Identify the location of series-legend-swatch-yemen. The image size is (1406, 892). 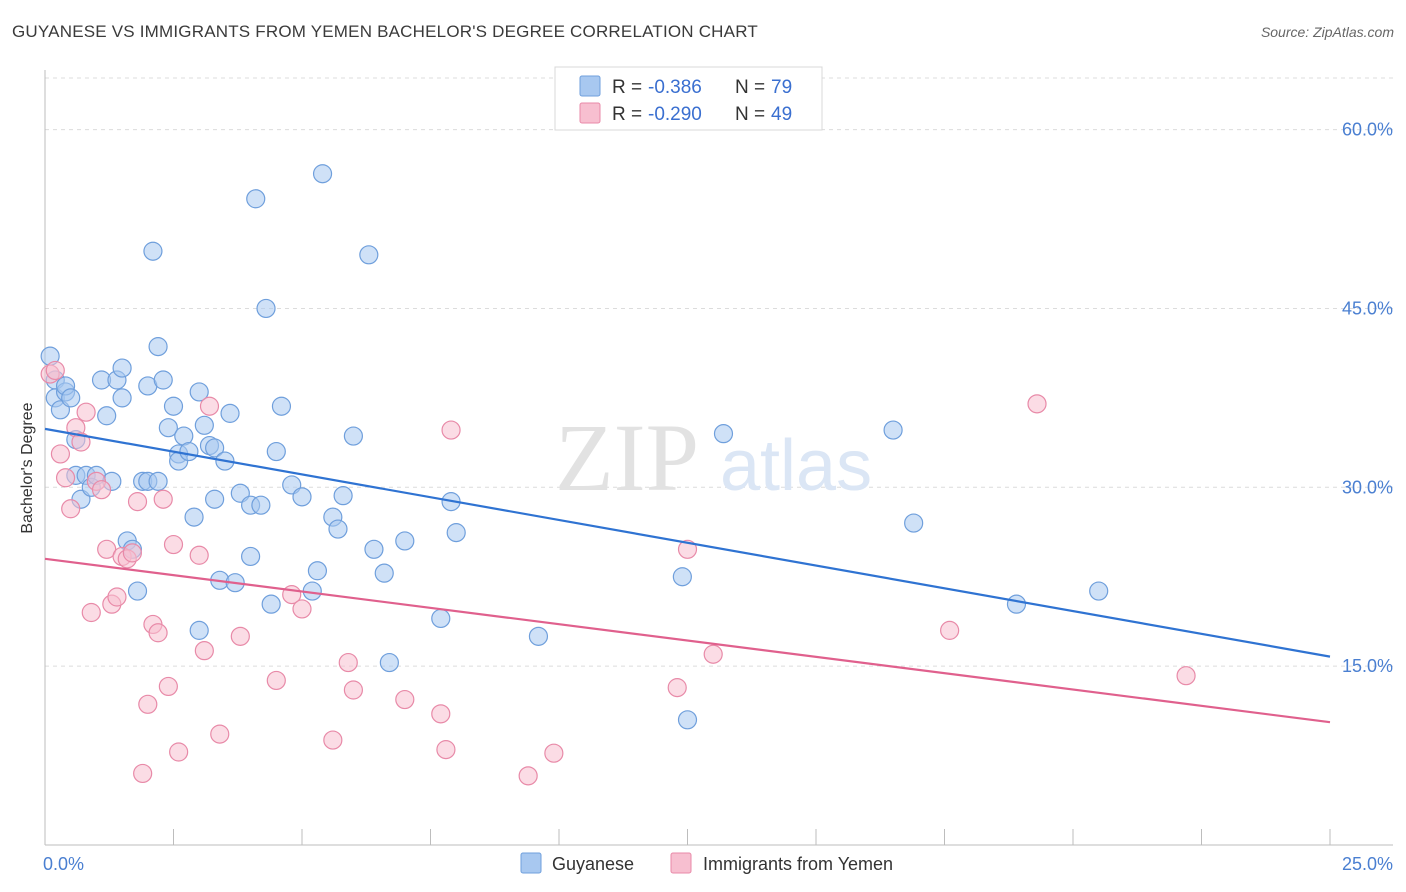
(681, 863).